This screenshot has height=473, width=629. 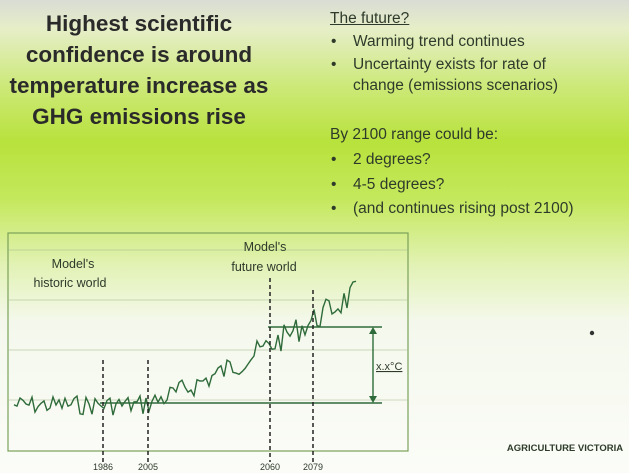 What do you see at coordinates (313, 467) in the screenshot?
I see `year-label: 2079` at bounding box center [313, 467].